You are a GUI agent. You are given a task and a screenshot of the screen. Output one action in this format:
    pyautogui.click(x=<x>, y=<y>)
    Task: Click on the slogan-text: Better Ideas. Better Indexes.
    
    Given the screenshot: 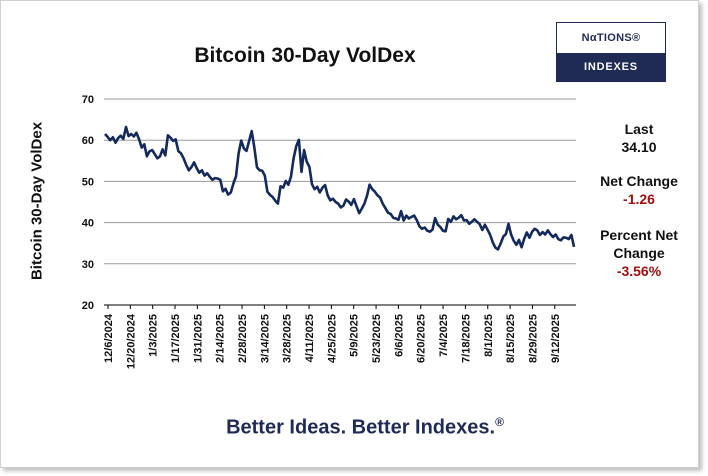 What is the action you would take?
    pyautogui.click(x=361, y=427)
    